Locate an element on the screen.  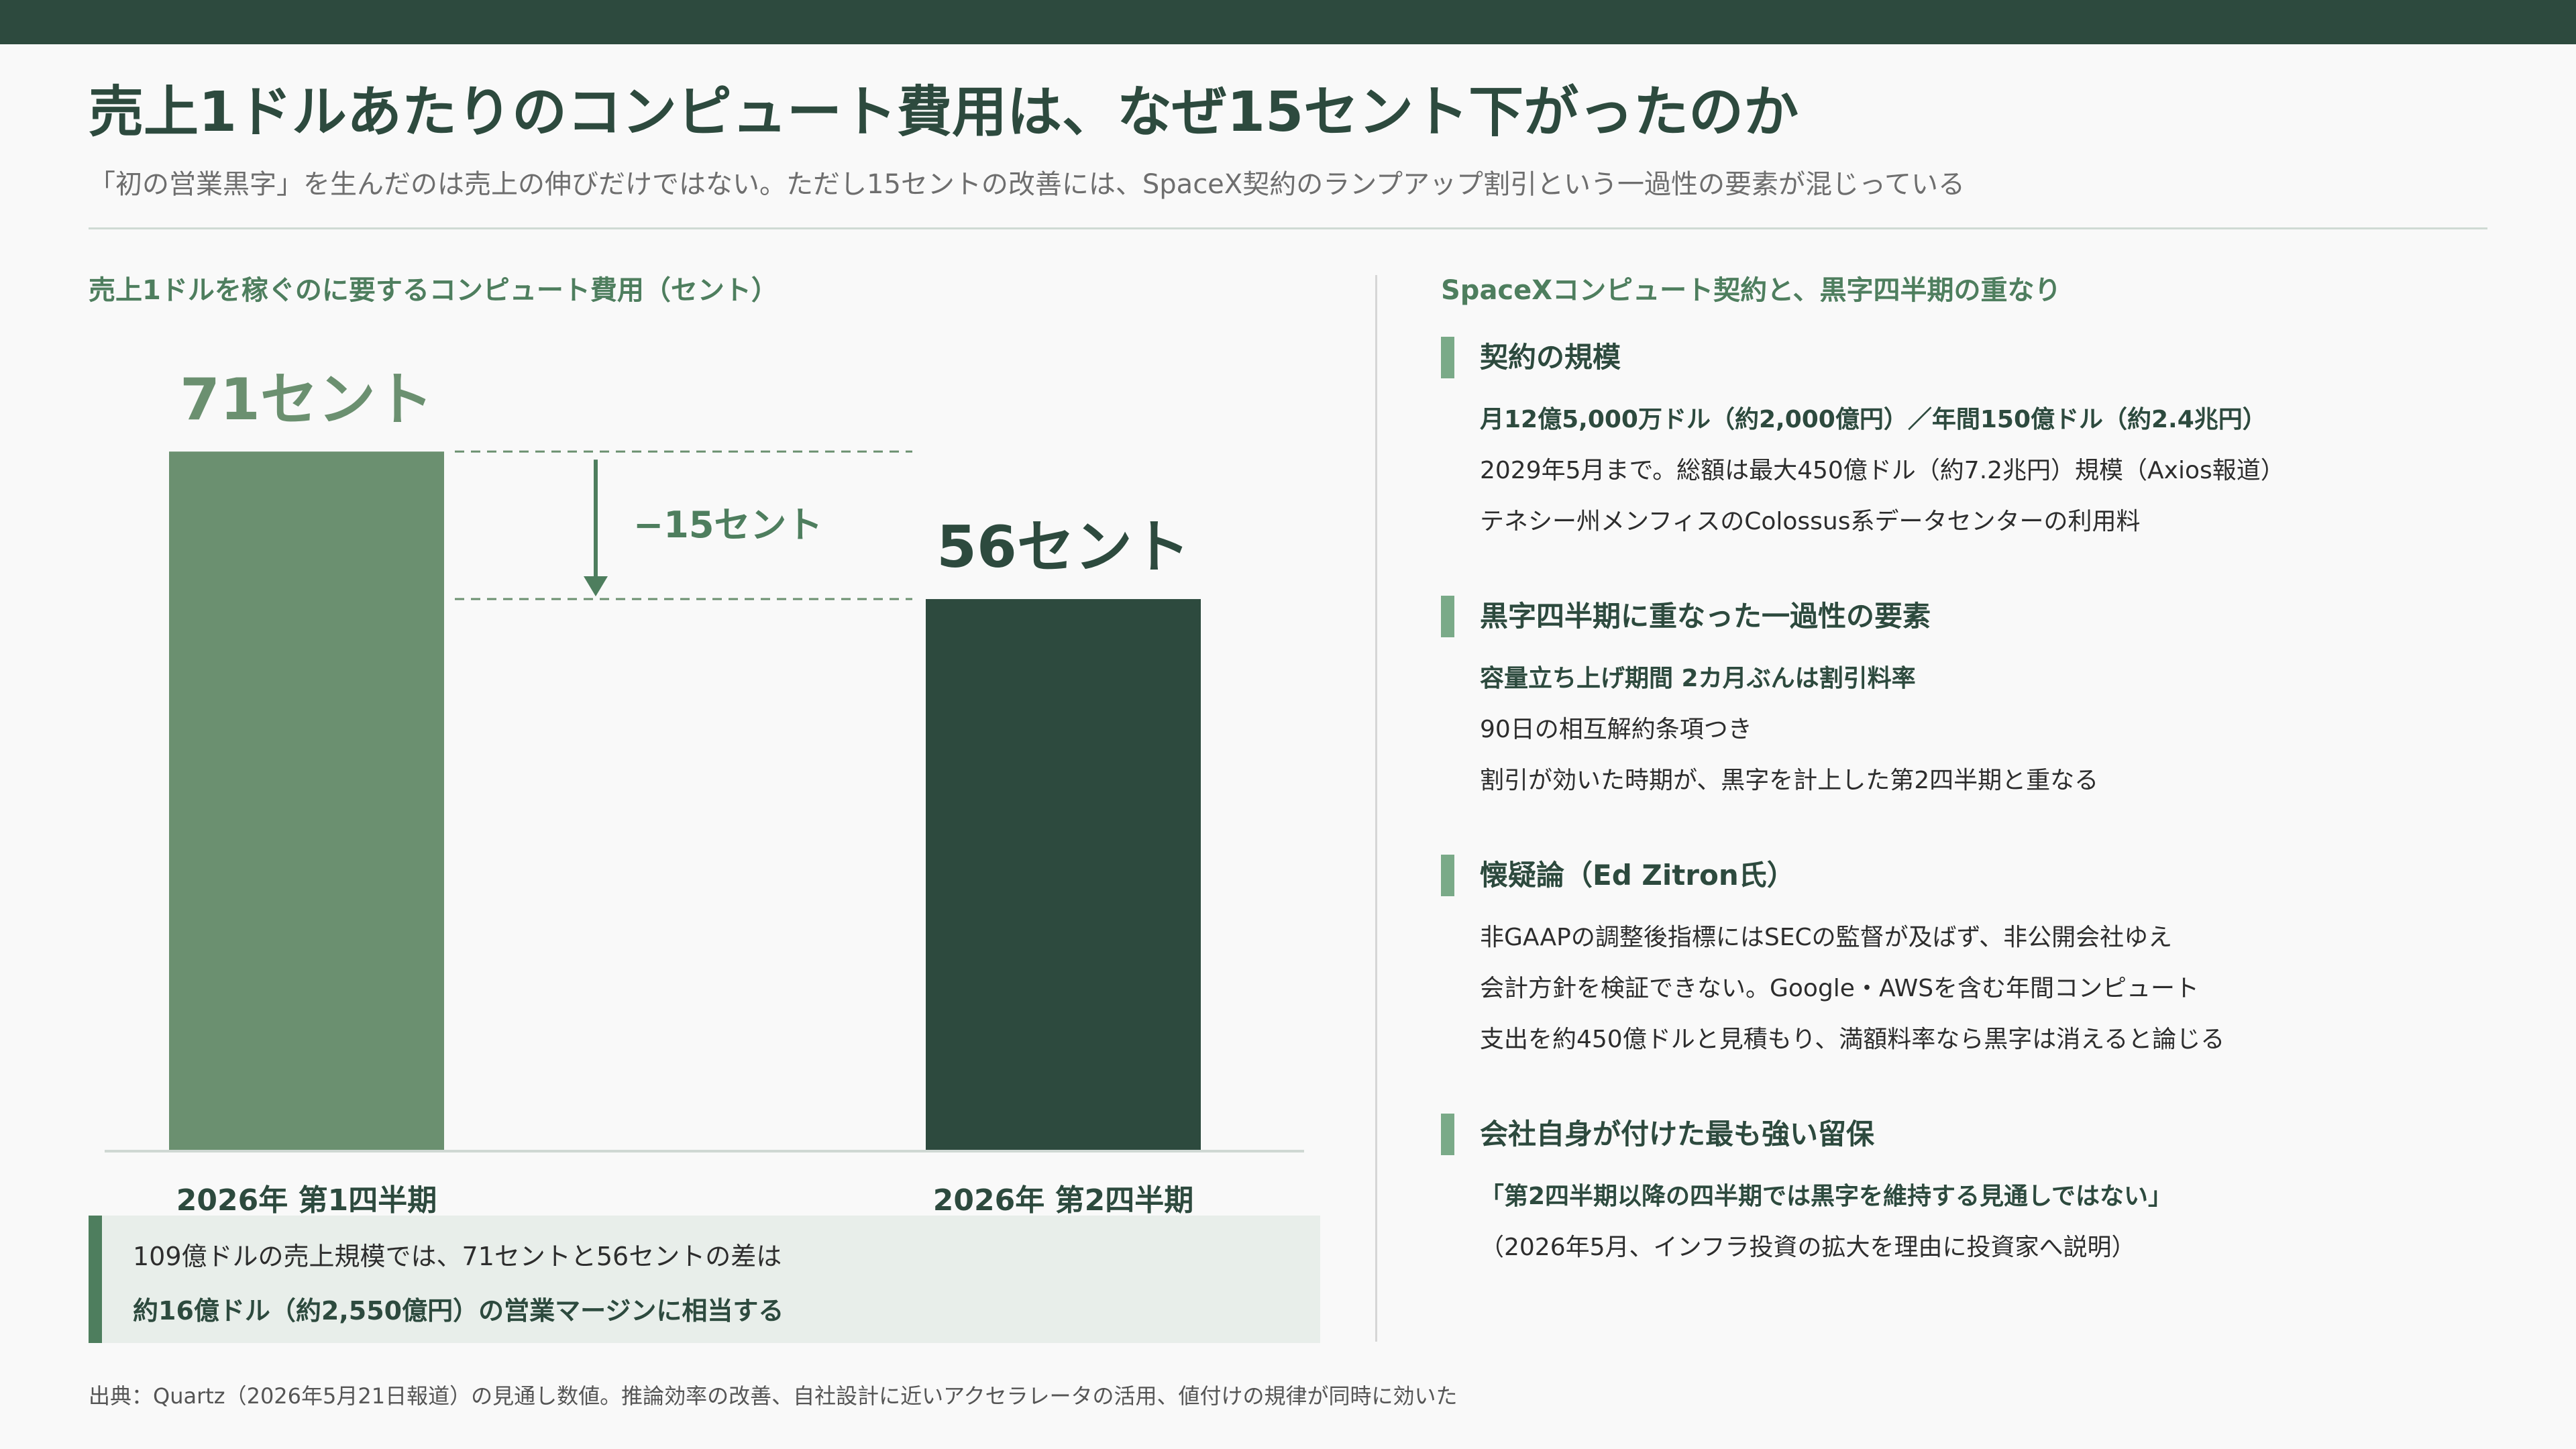
block-title-text: 懐疑論（Ed Zitron氏） is located at coordinates (1637, 875).